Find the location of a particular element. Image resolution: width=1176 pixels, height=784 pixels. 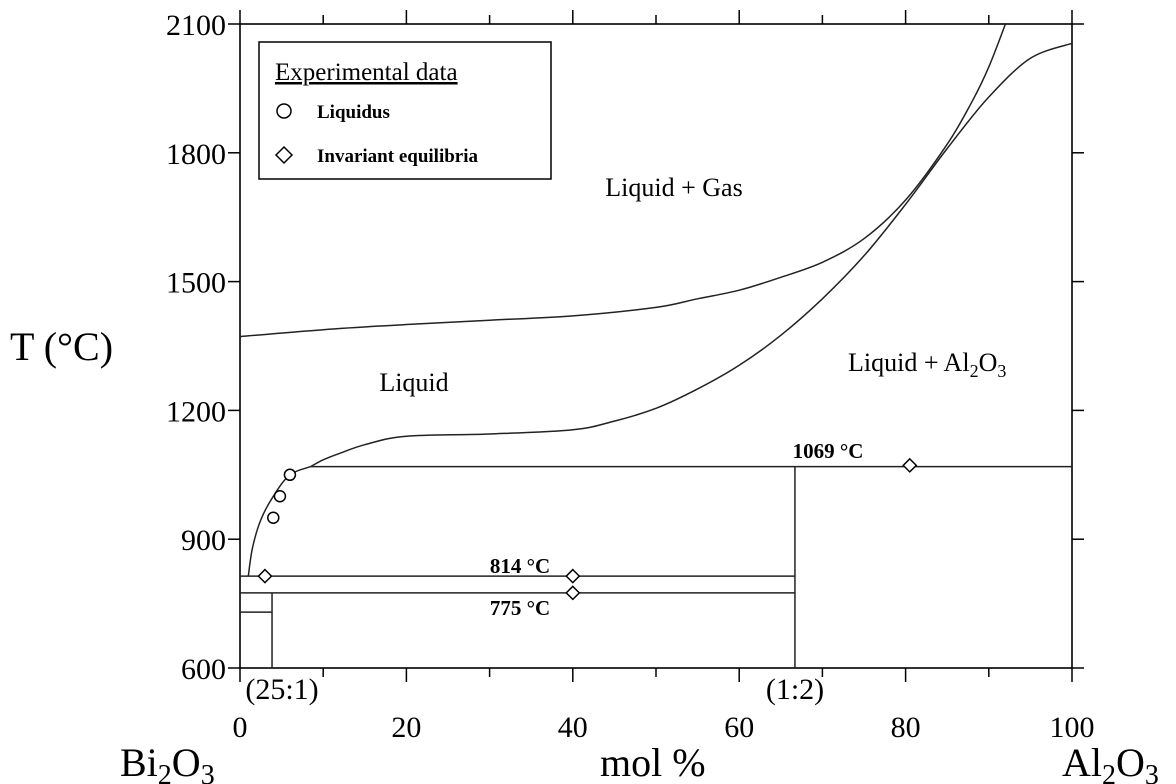

region-label-liquid-al2o3: Liquid + Al2O3 is located at coordinates (927, 364).